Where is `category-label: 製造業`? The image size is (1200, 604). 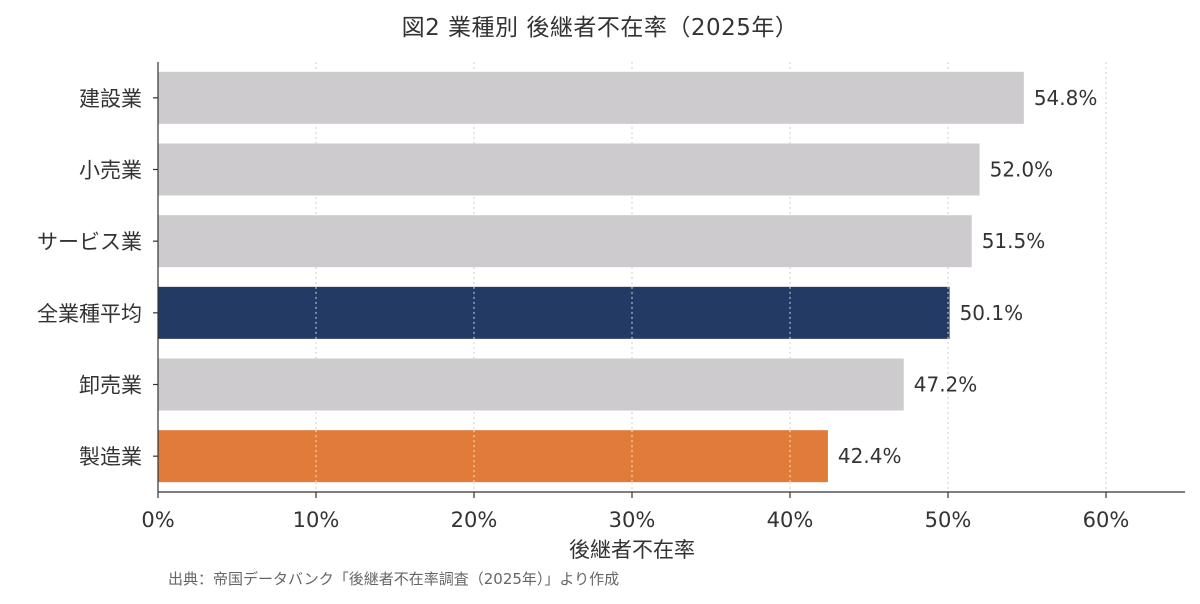
category-label: 製造業 is located at coordinates (110, 457).